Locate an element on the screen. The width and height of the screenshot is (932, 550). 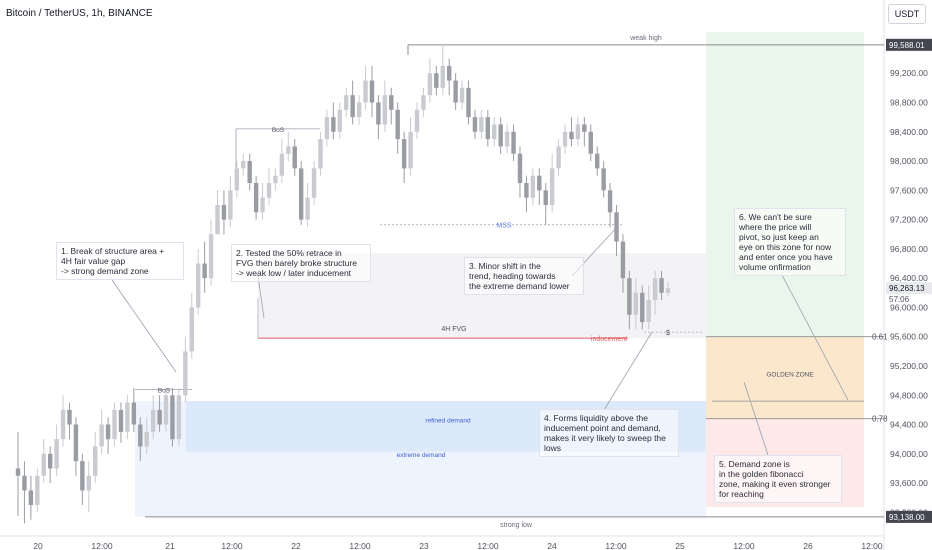
y-tick-label: 94,800.00 is located at coordinates (909, 395).